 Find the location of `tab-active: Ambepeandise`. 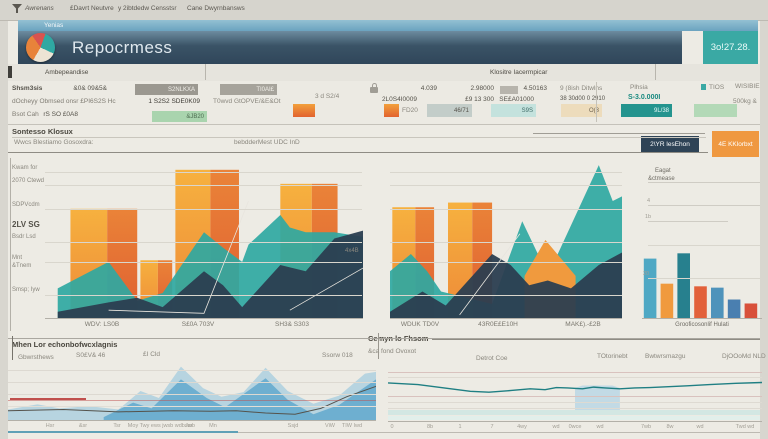

tab-active: Ambepeandise is located at coordinates (67, 72).